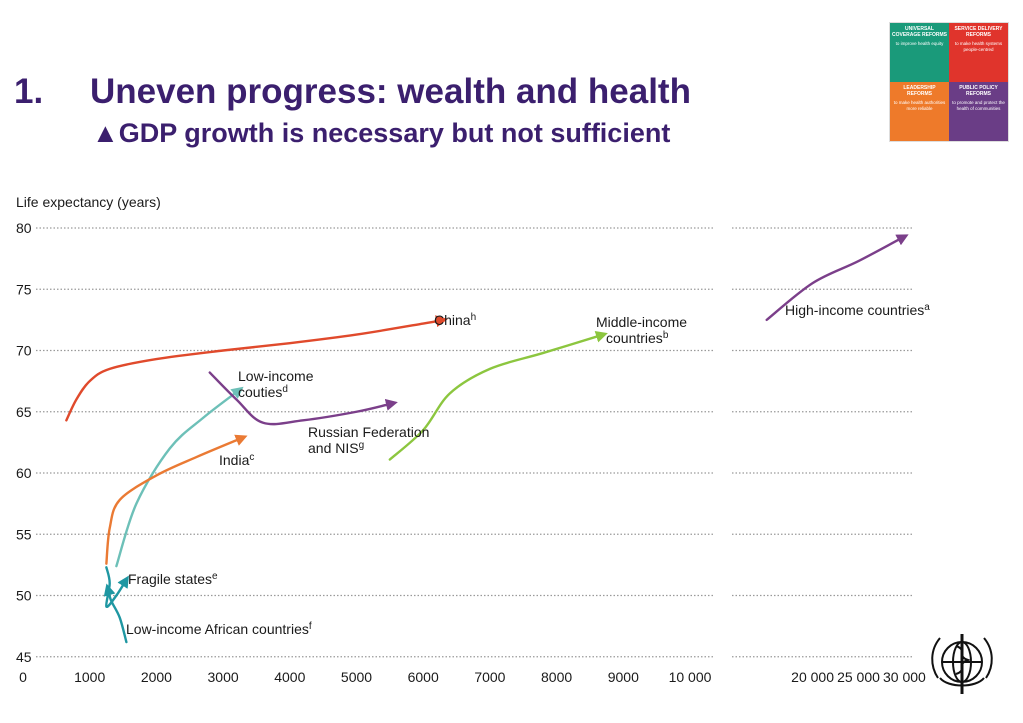 Image resolution: width=1023 pixels, height=723 pixels. Describe the element at coordinates (812, 677) in the screenshot. I see `x-tick-label: 20 000` at that location.